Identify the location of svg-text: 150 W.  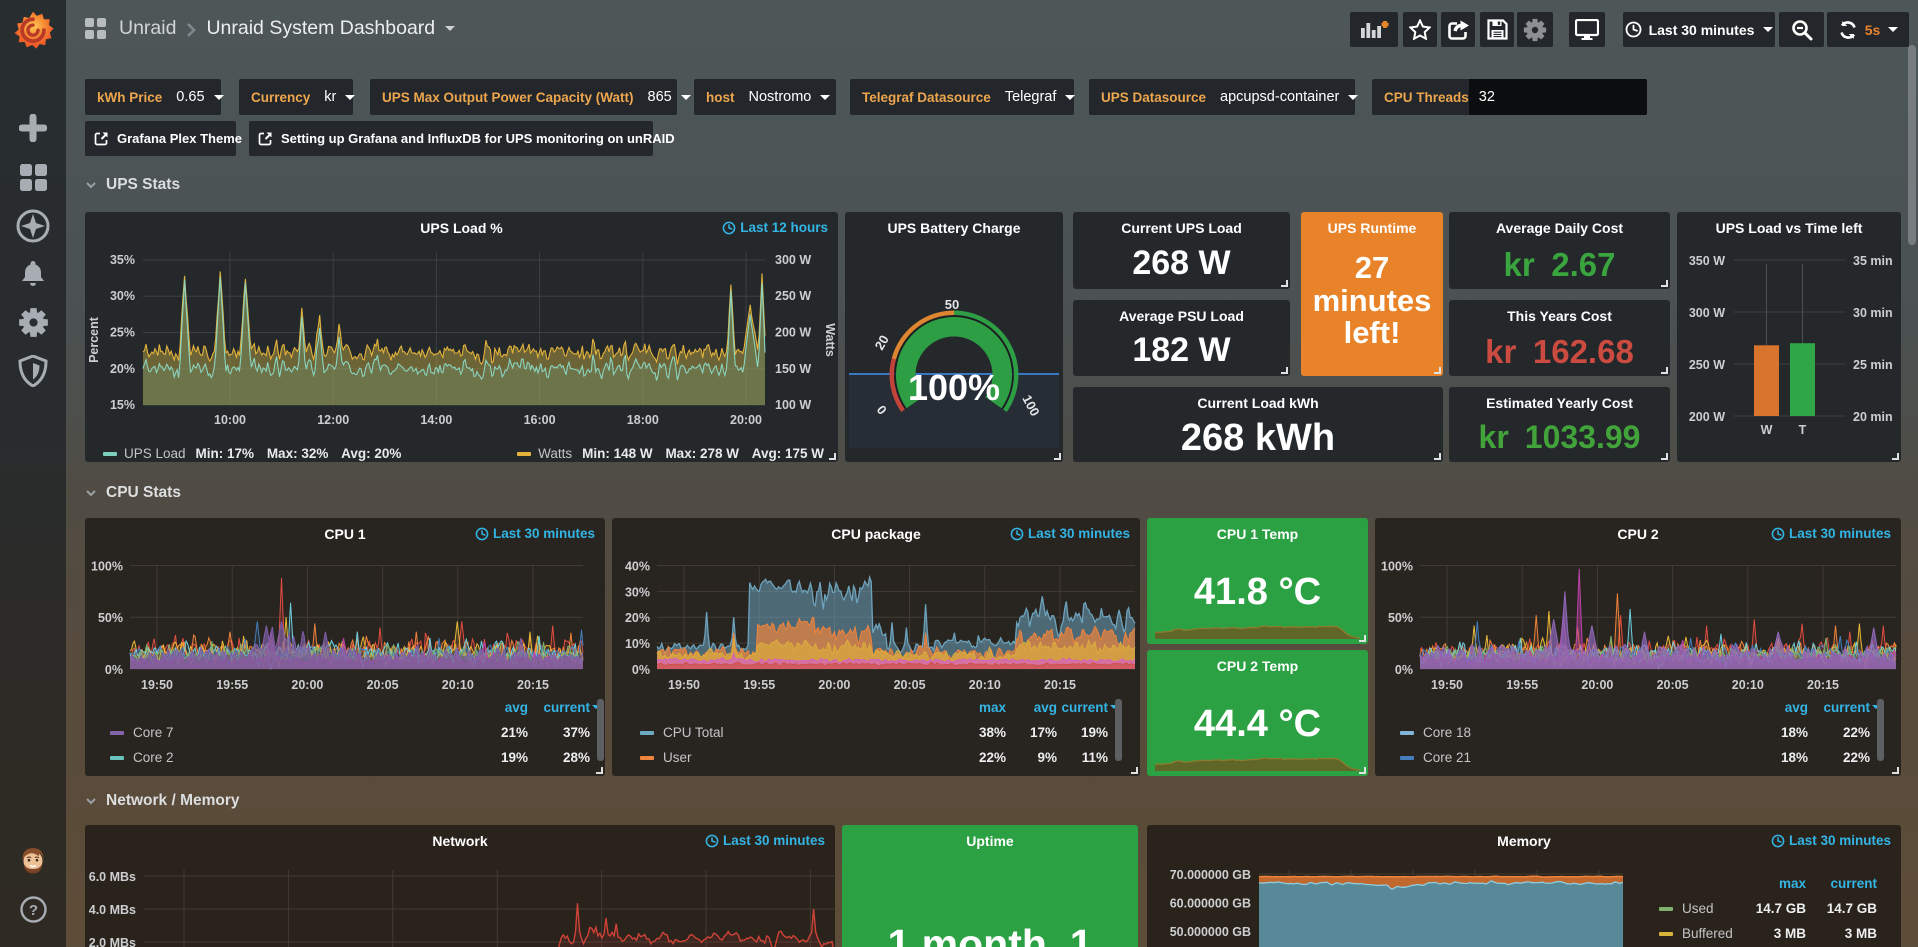
(793, 369).